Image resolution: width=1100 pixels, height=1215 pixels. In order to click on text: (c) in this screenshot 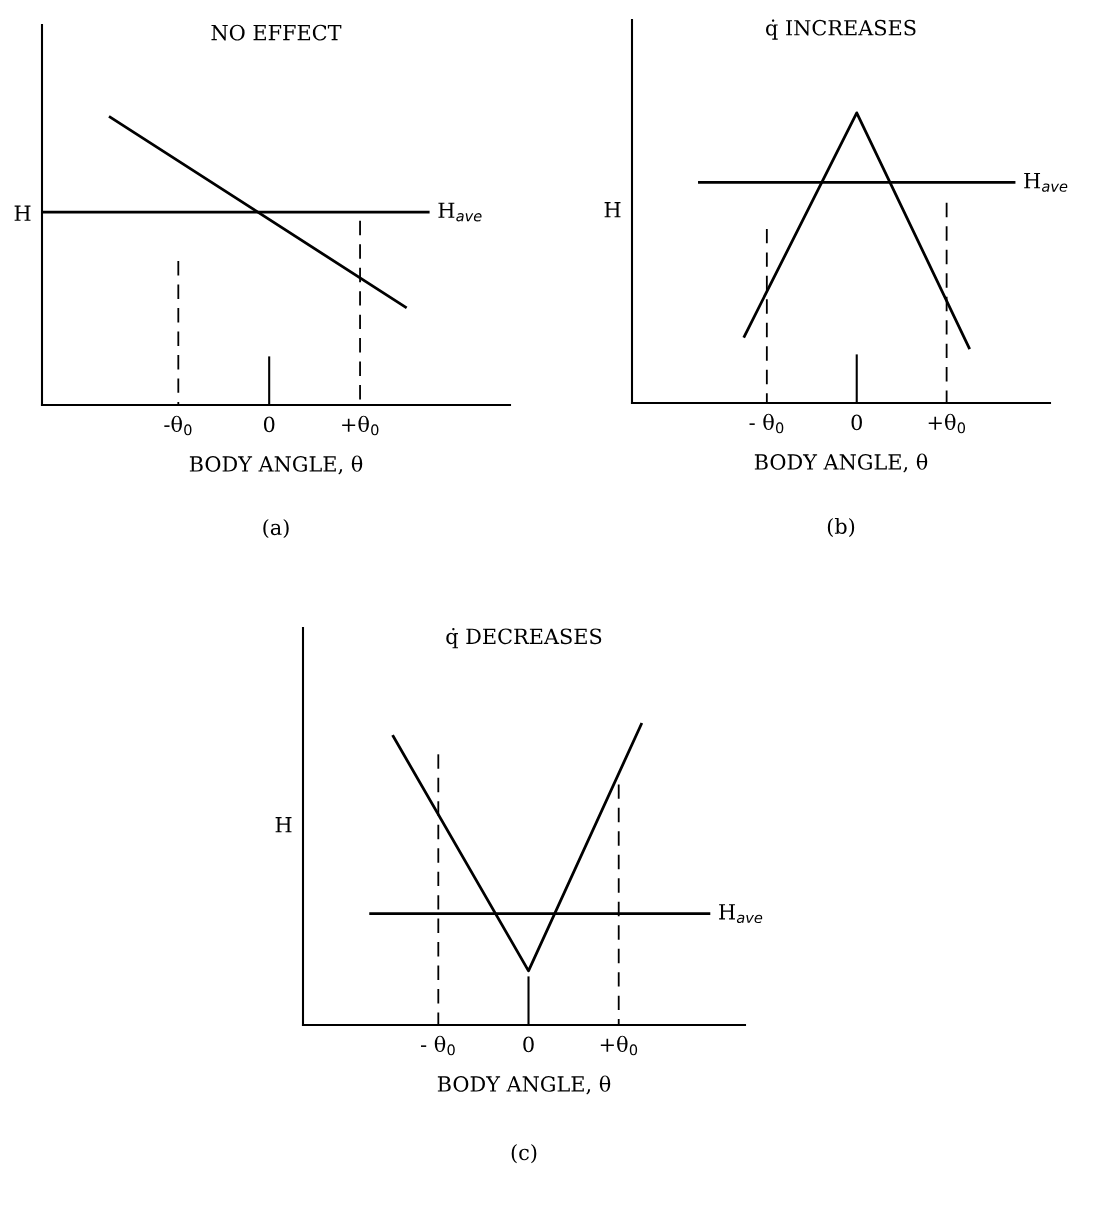, I will do `click(524, 1154)`.